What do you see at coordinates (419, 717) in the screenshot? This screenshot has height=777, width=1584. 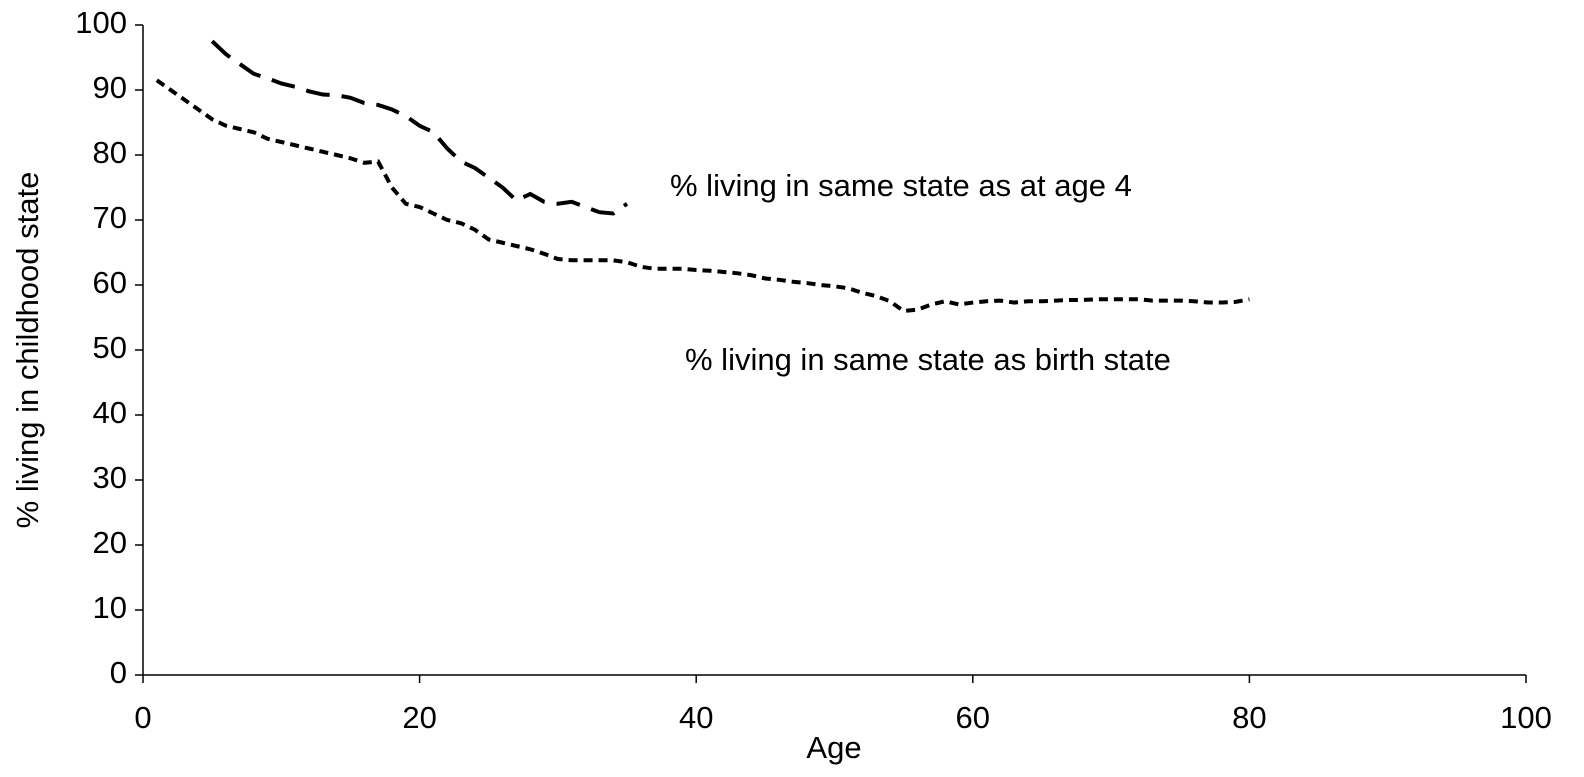 I see `x-tick-label: 20` at bounding box center [419, 717].